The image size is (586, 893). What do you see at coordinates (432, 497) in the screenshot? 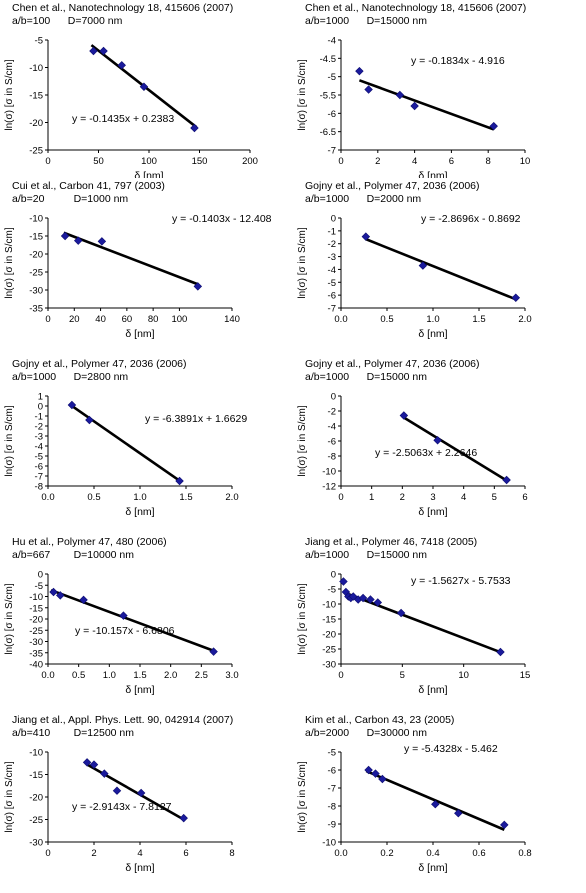
I see `x-tick-label: 3` at bounding box center [432, 497].